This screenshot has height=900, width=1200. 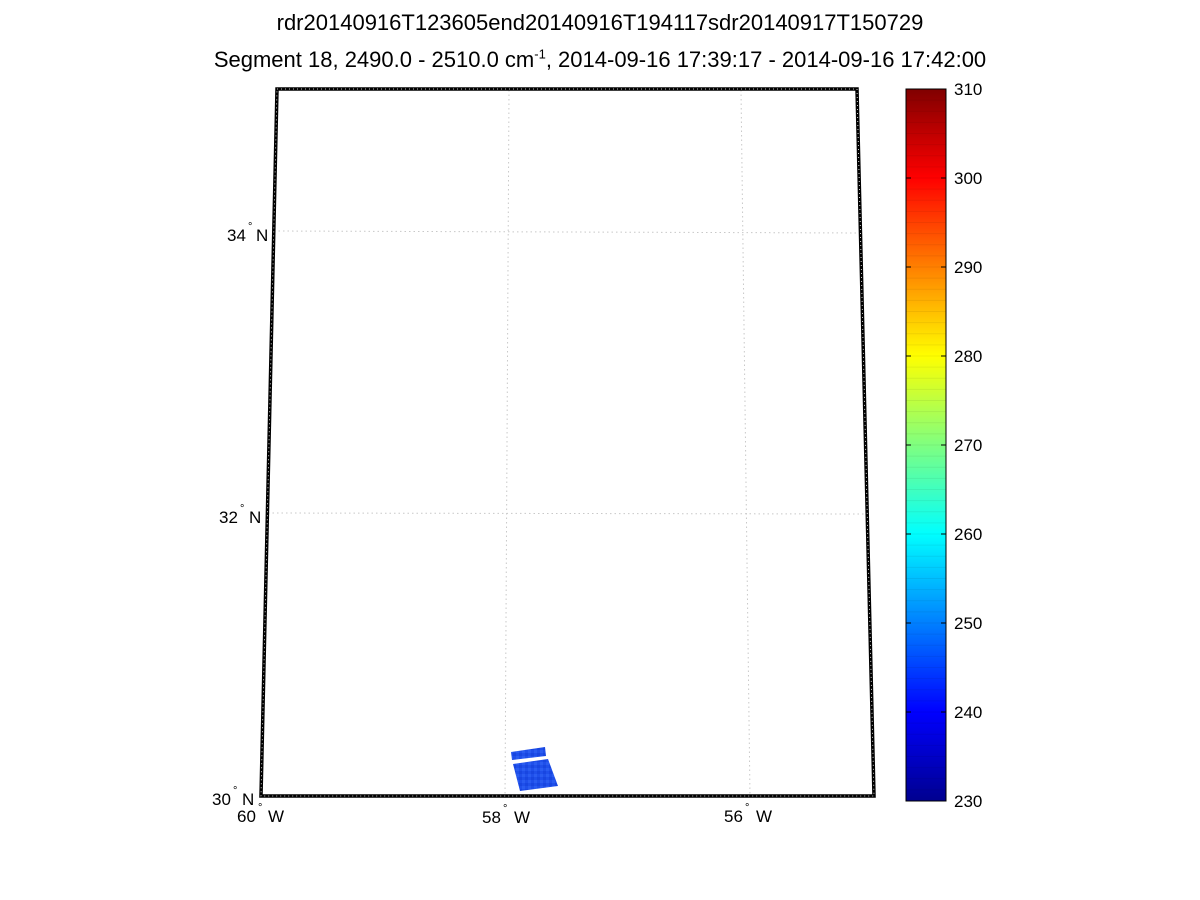 I want to click on colorbar-tick-label: 230, so click(x=968, y=801).